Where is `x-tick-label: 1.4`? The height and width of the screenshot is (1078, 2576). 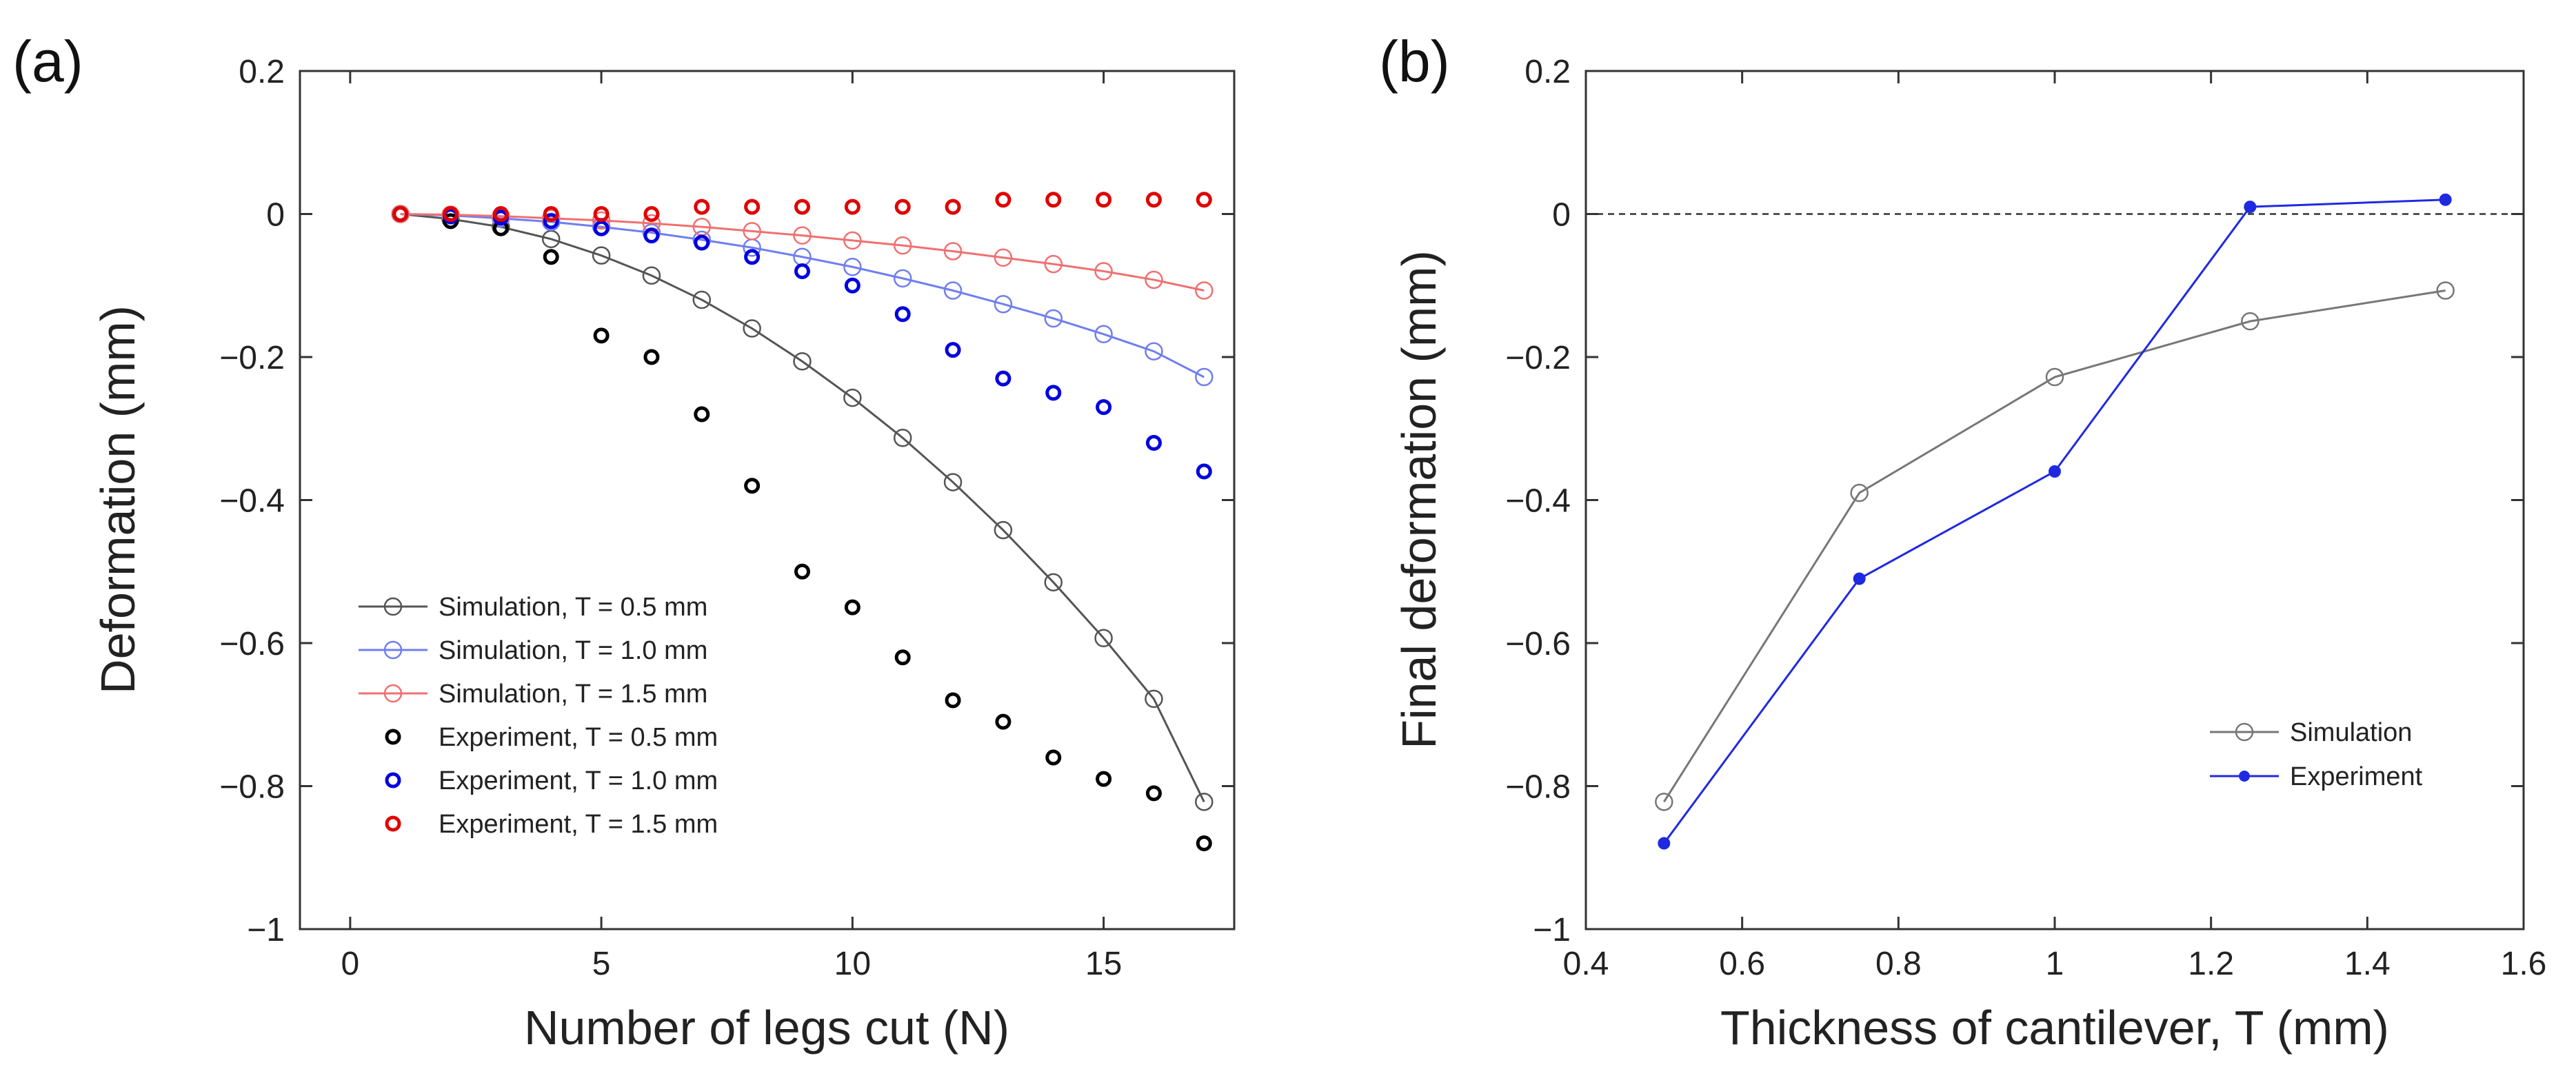 x-tick-label: 1.4 is located at coordinates (2367, 964).